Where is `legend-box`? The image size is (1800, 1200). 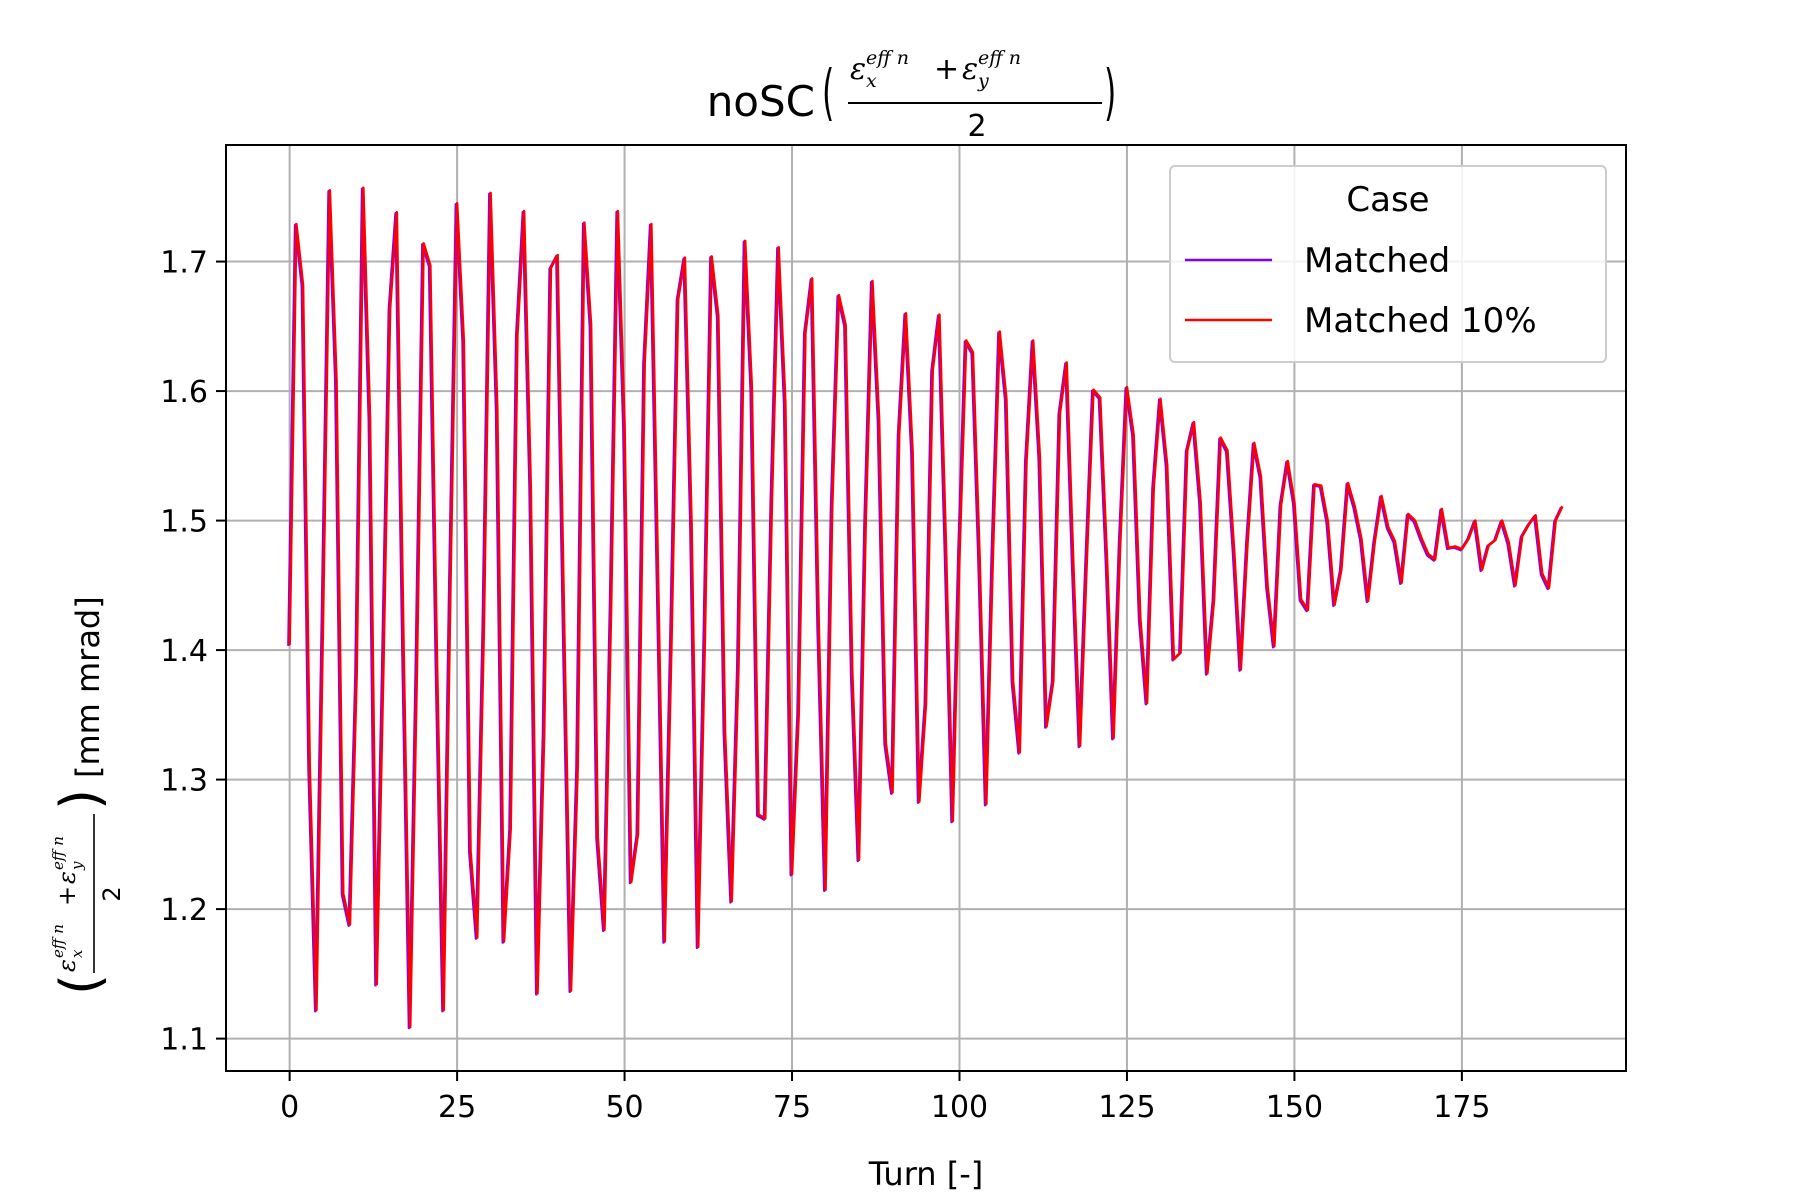
legend-box is located at coordinates (1388, 264).